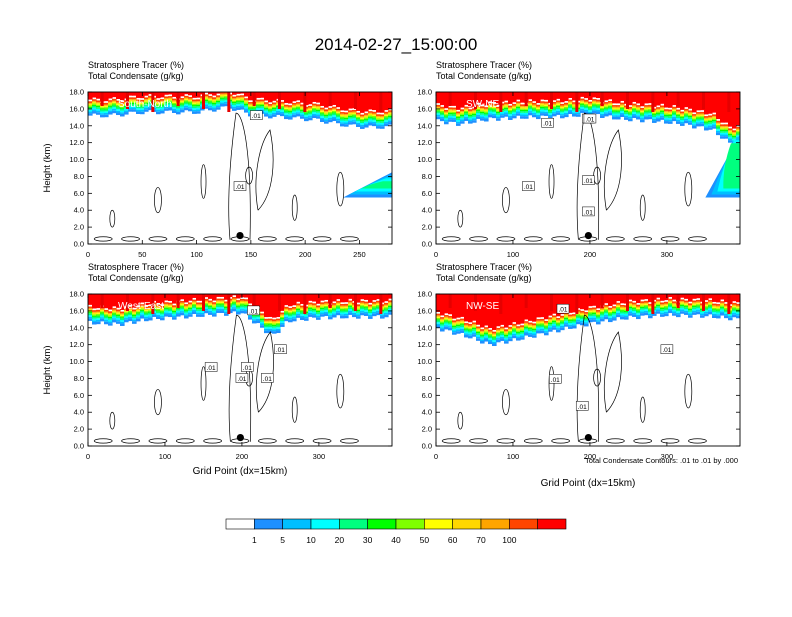  I want to click on y-tick-label: 4.0, so click(79, 412).